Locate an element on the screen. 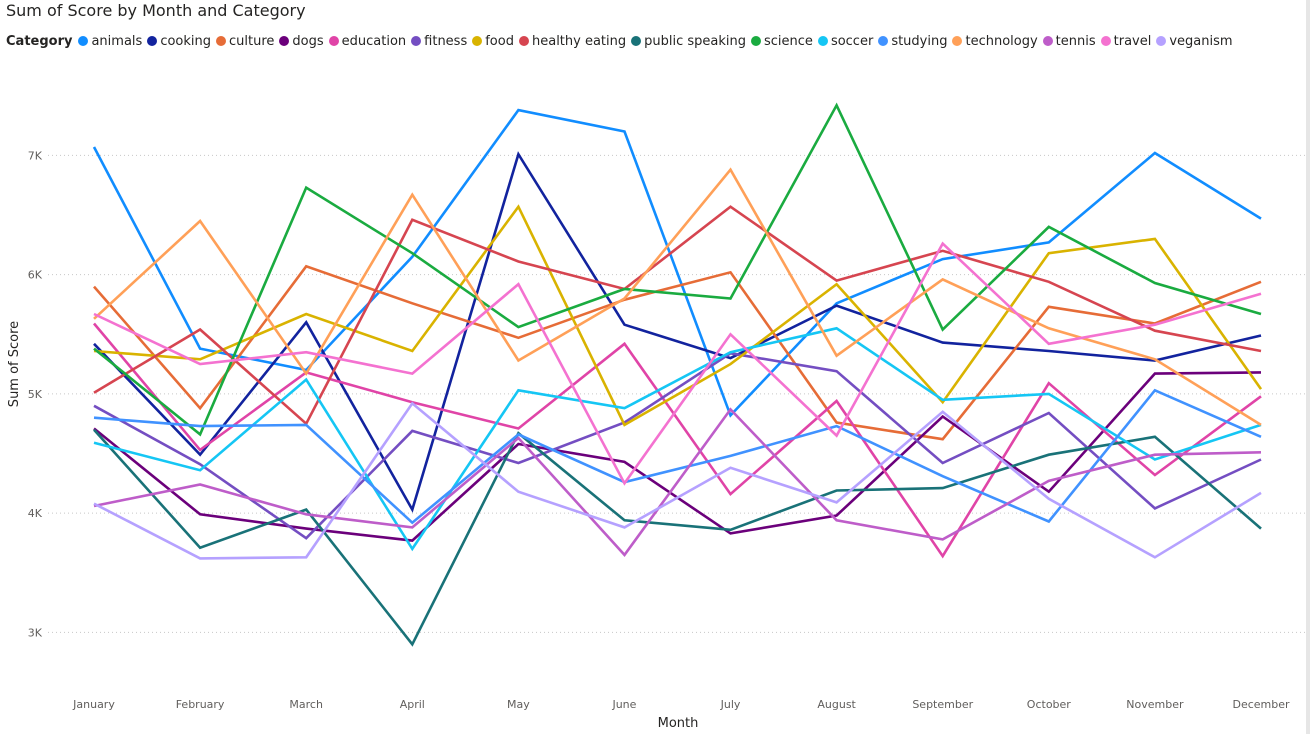 The height and width of the screenshot is (734, 1310). y-axis-ticks: 3K 4K 5K 6K 7K is located at coordinates (35, 394).